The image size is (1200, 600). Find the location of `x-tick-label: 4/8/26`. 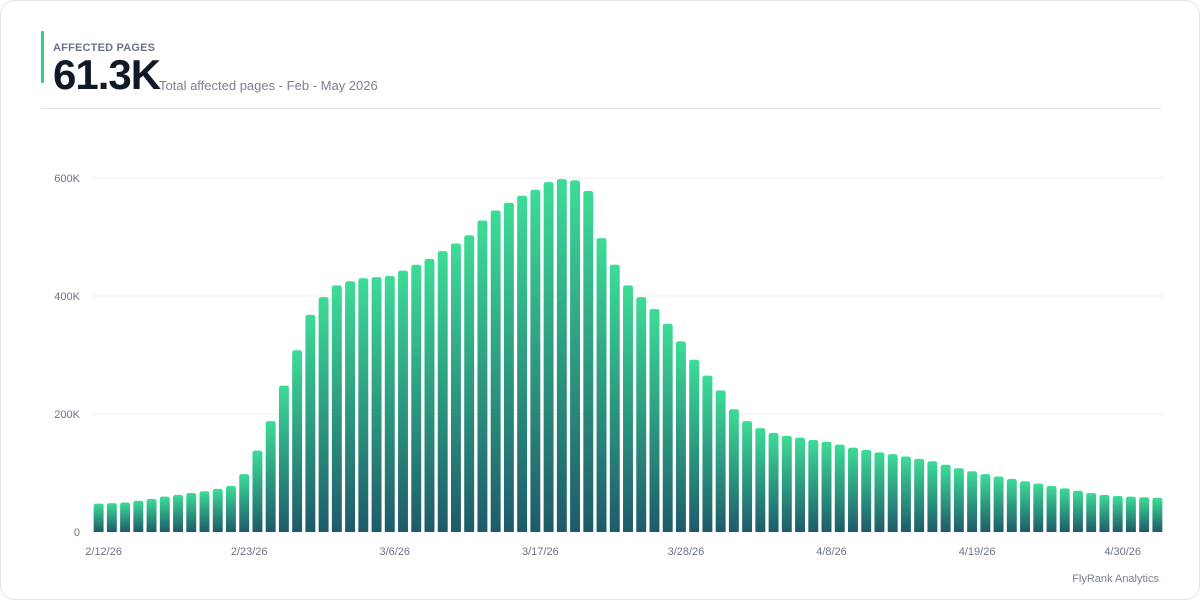

x-tick-label: 4/8/26 is located at coordinates (831, 552).